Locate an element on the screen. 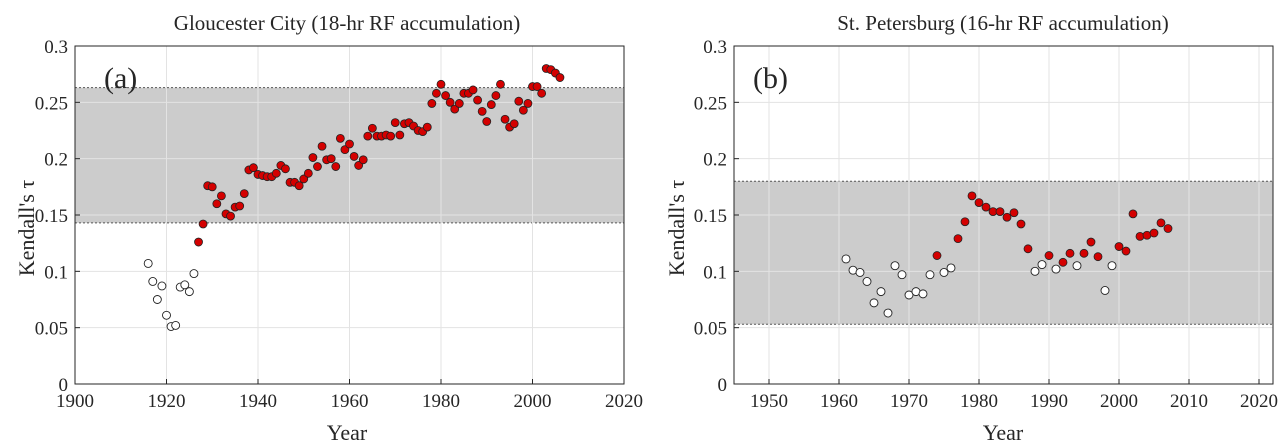 Image resolution: width=1285 pixels, height=444 pixels. panel-b-x-tick-label: 2010 is located at coordinates (1189, 401).